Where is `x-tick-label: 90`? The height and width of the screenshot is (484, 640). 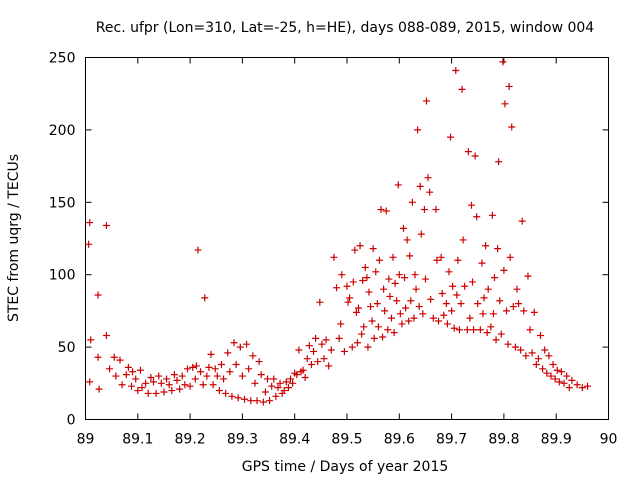 x-tick-label: 90 is located at coordinates (609, 440).